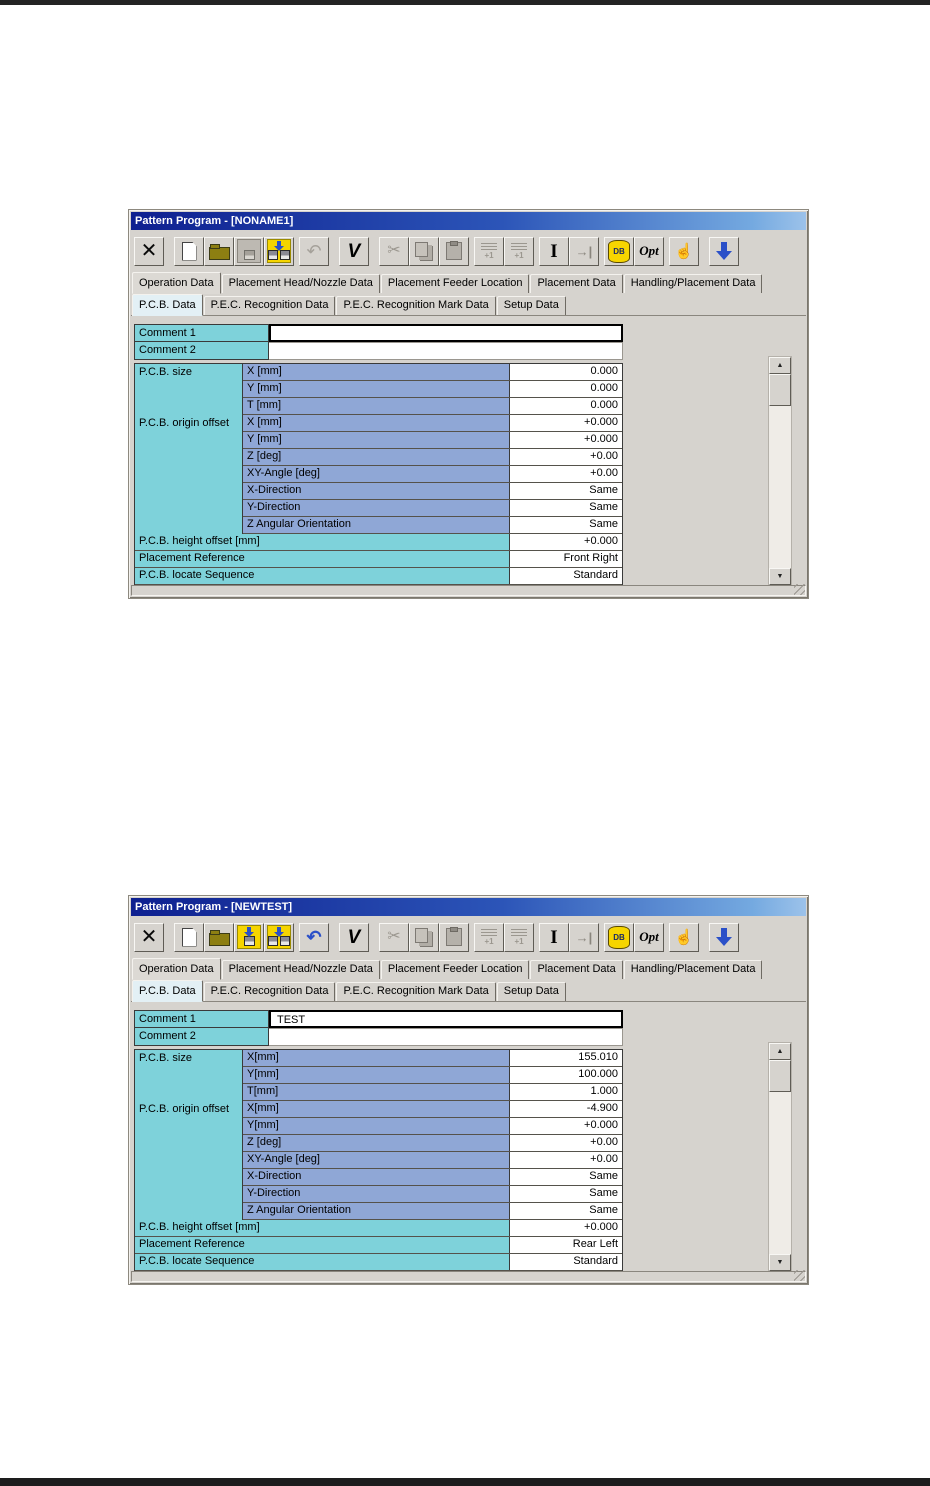  What do you see at coordinates (446, 1019) in the screenshot?
I see `comment1-input: TEST` at bounding box center [446, 1019].